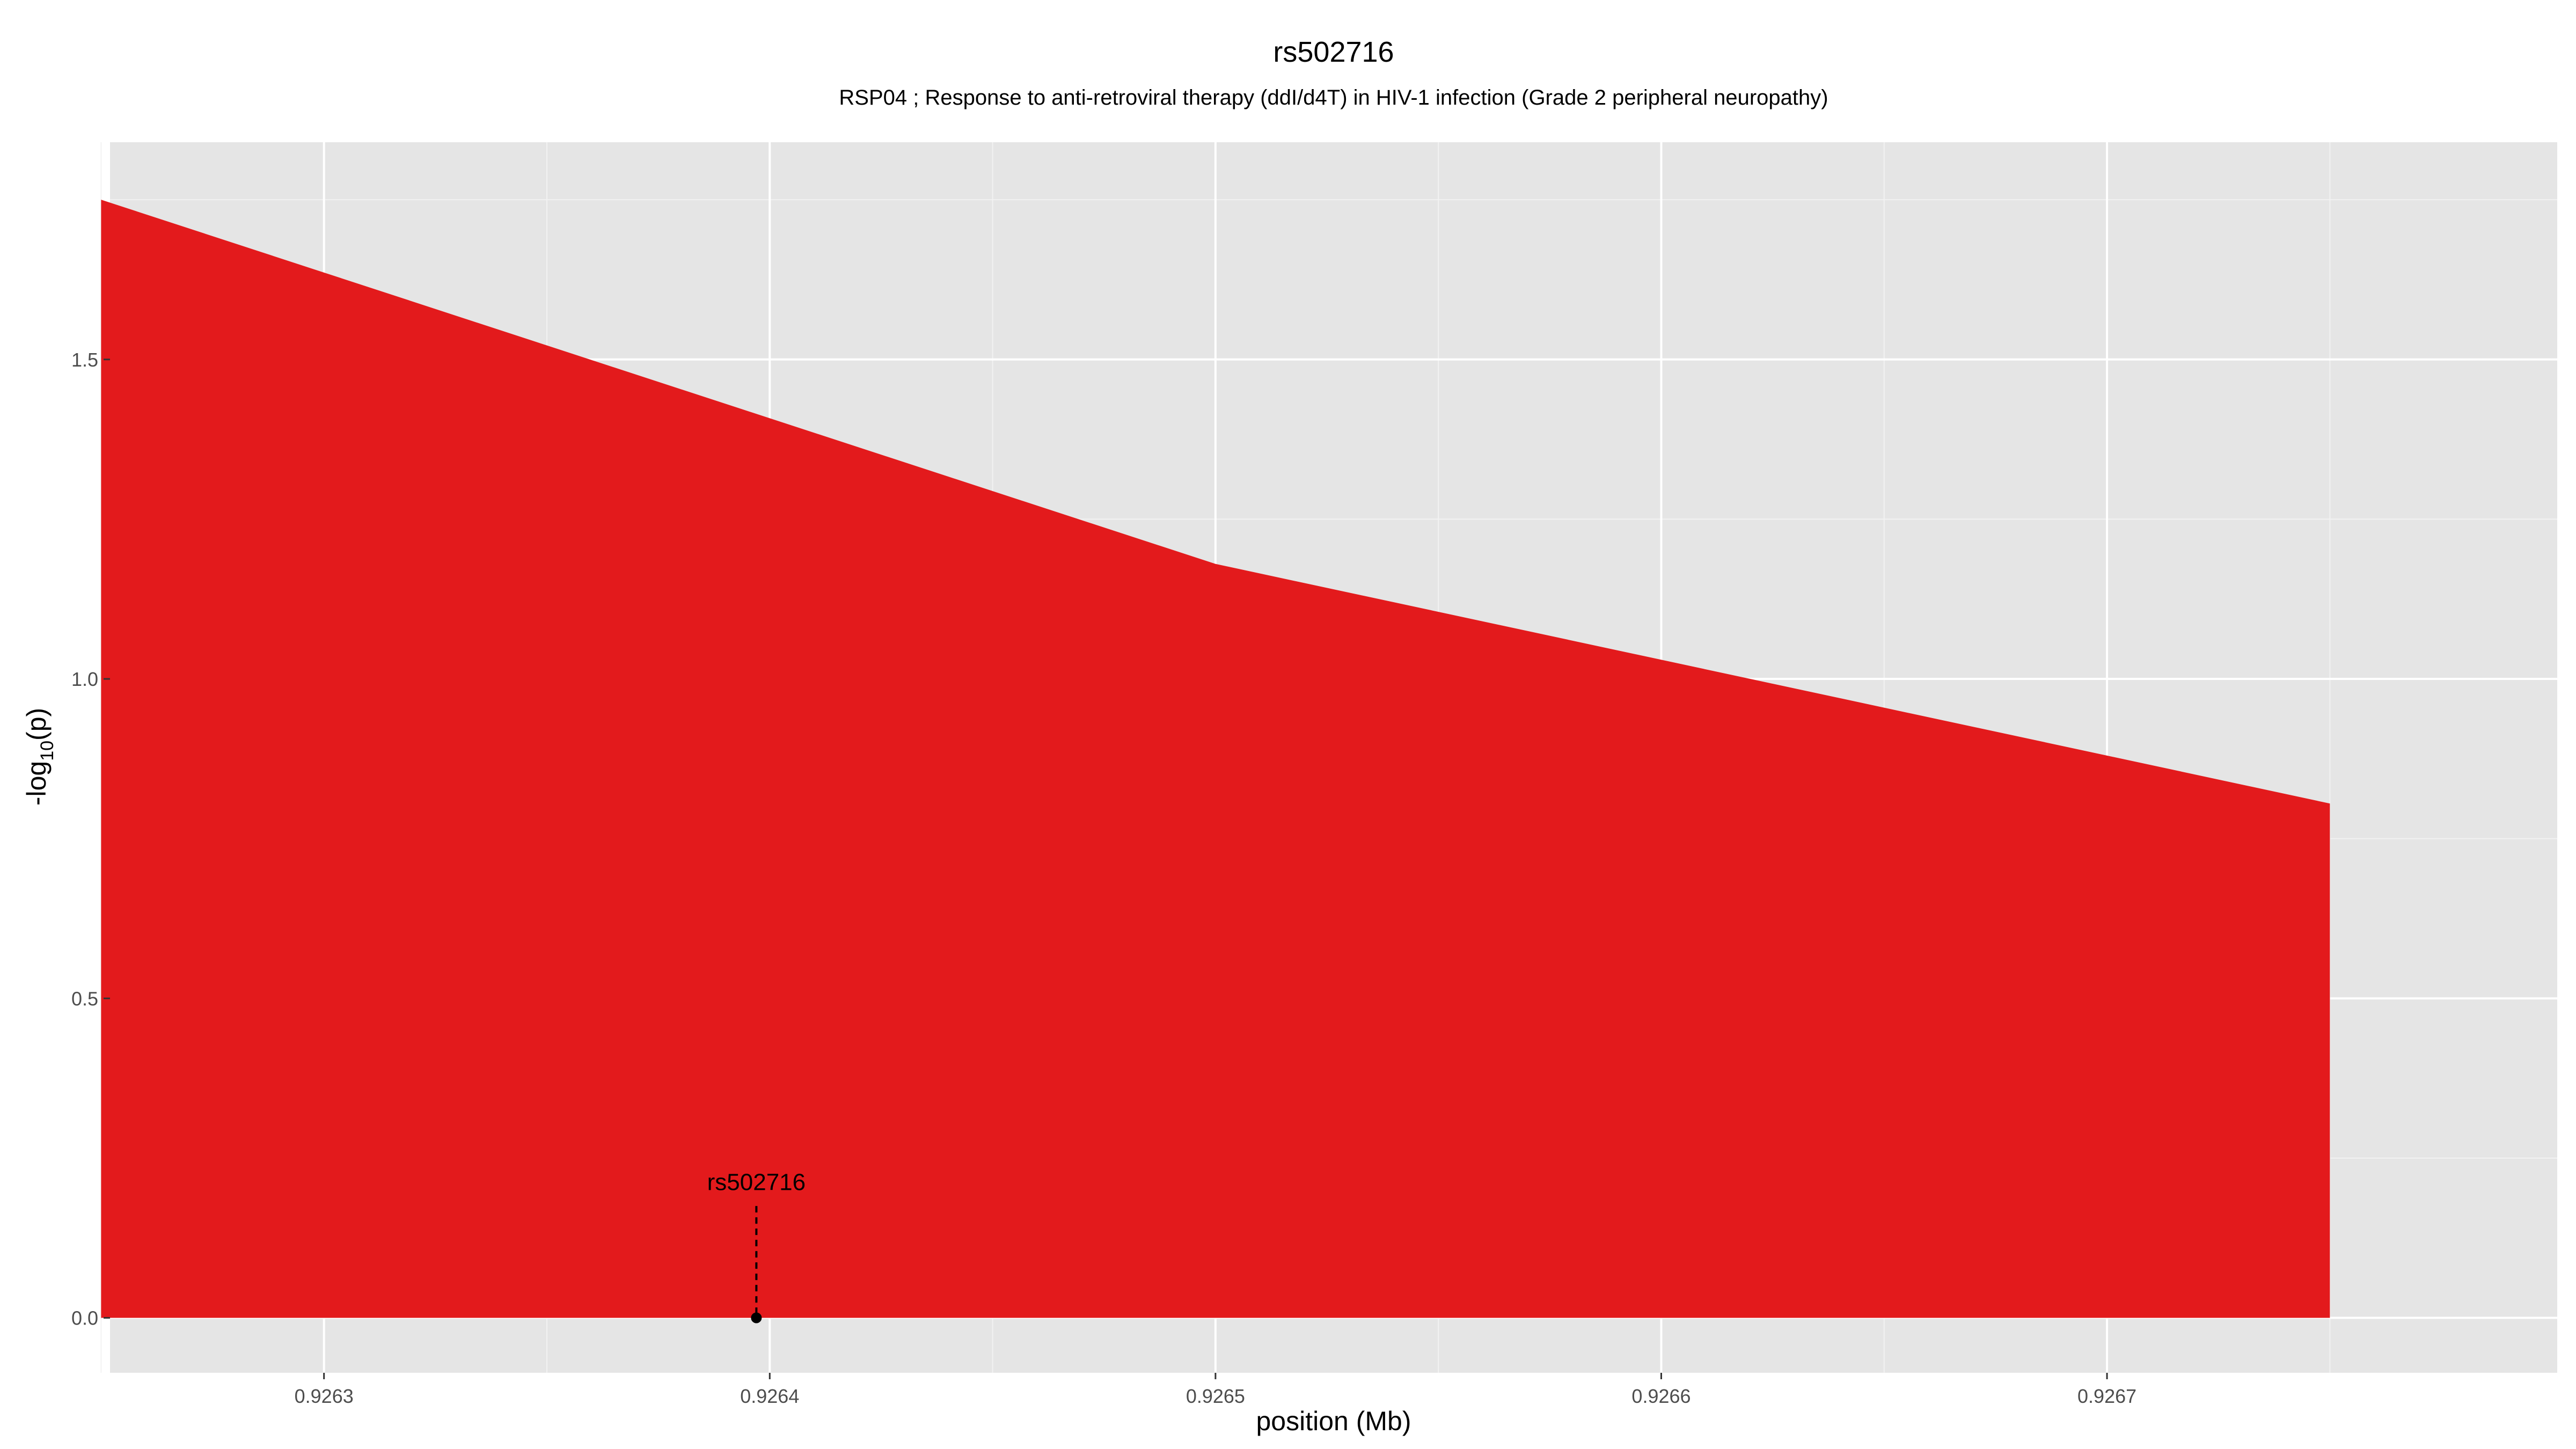  Describe the element at coordinates (36, 783) in the screenshot. I see `y-axis-label-main: -log` at that location.